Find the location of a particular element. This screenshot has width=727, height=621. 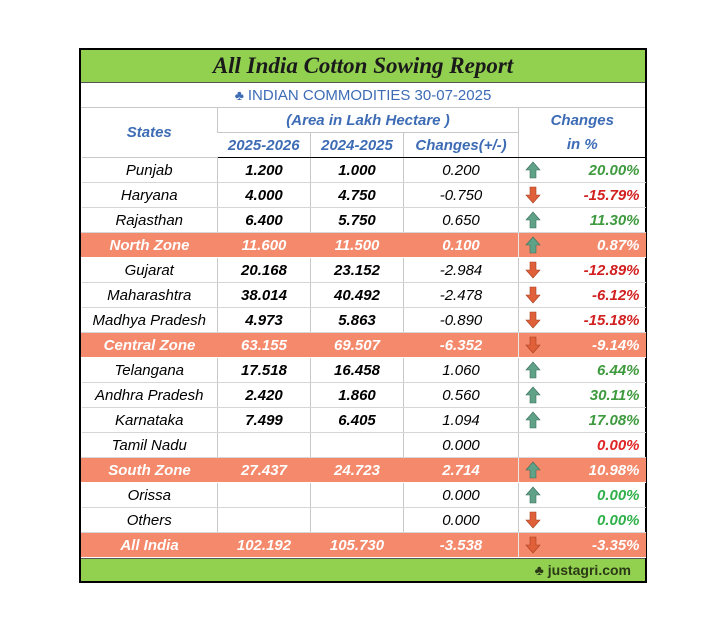

zone-row: All India 102.192 105.730 -3.538 -3.35% is located at coordinates (363, 545).